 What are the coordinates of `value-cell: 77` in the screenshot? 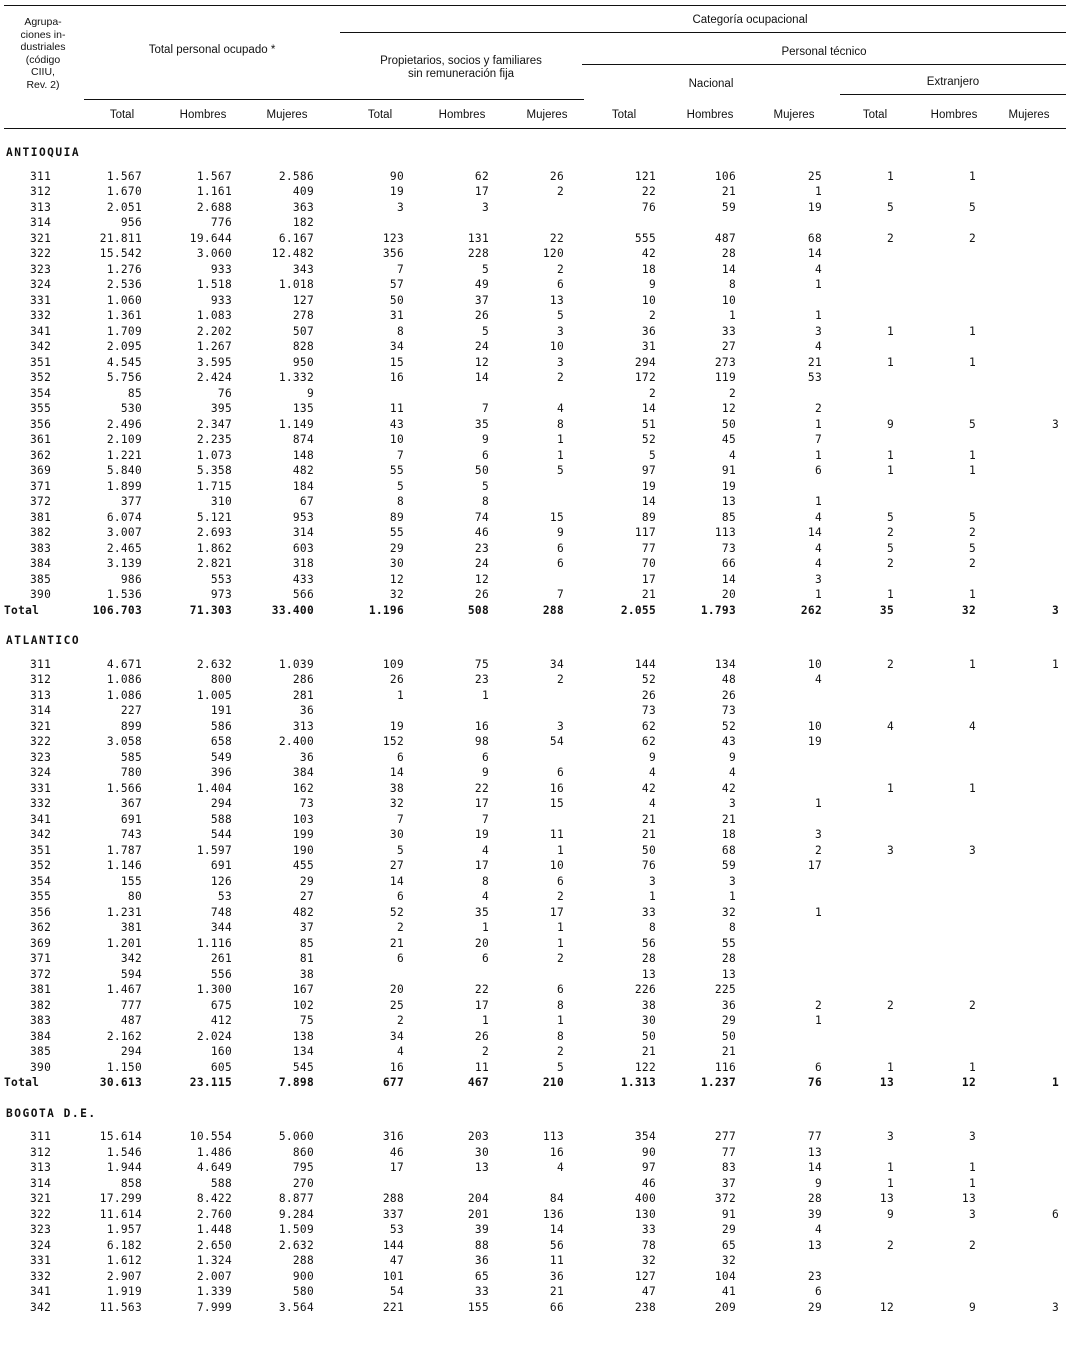 It's located at (648, 548).